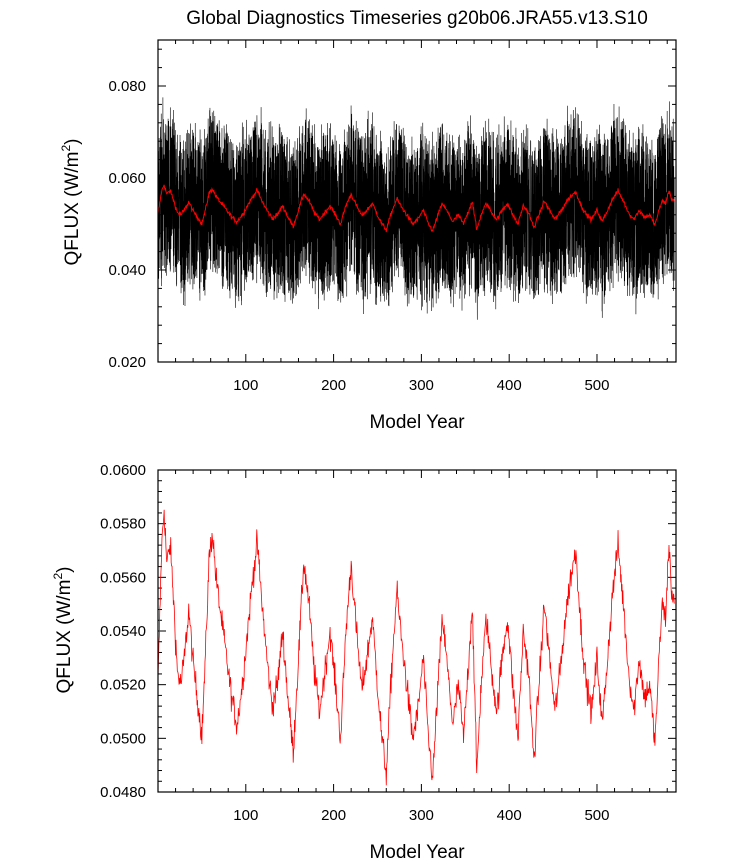  Describe the element at coordinates (127, 270) in the screenshot. I see `y-tick-label: 0.040` at that location.